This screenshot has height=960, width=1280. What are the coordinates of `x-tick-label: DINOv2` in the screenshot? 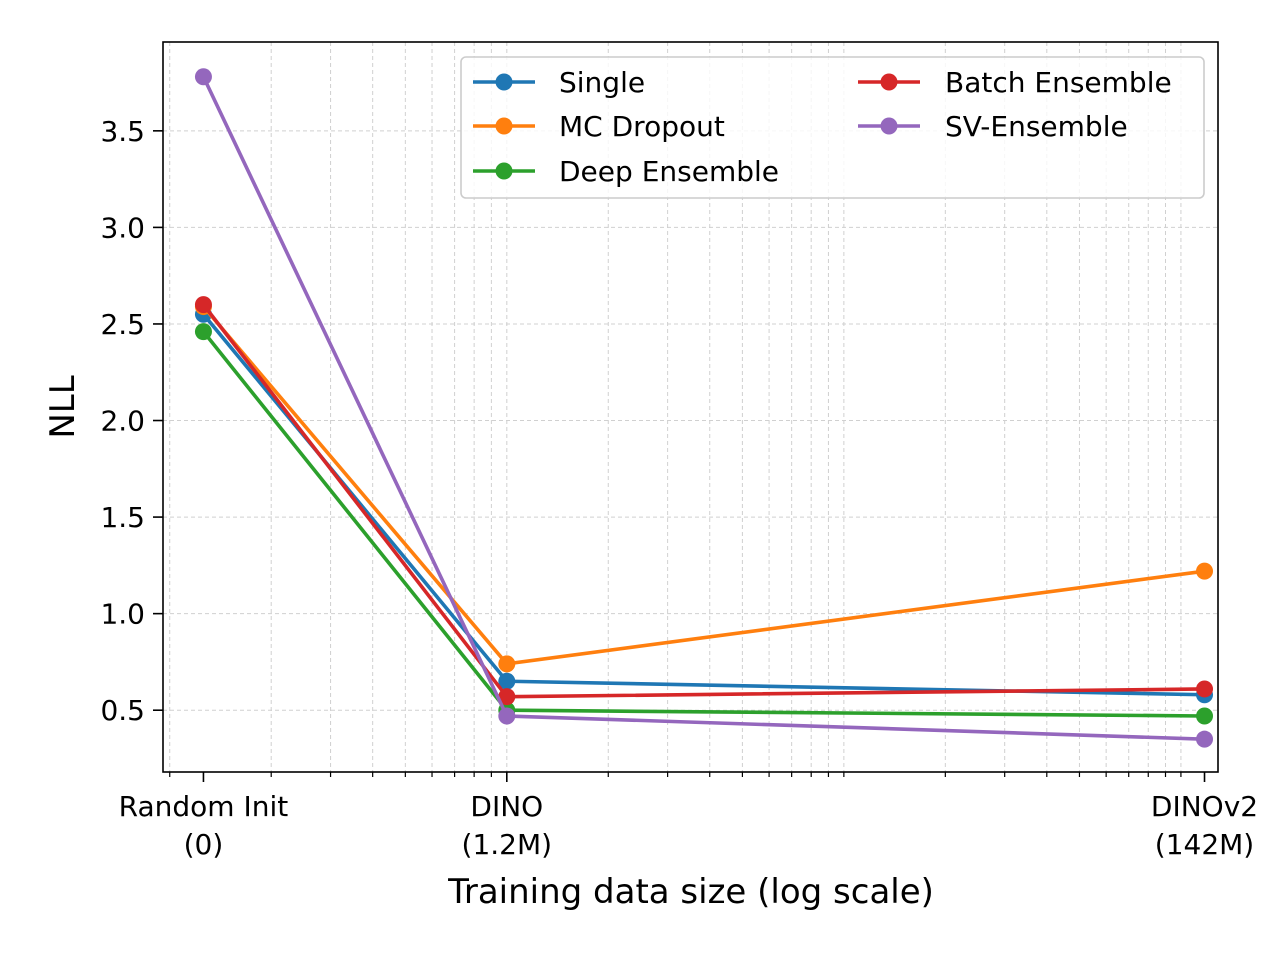 It's located at (1204, 806).